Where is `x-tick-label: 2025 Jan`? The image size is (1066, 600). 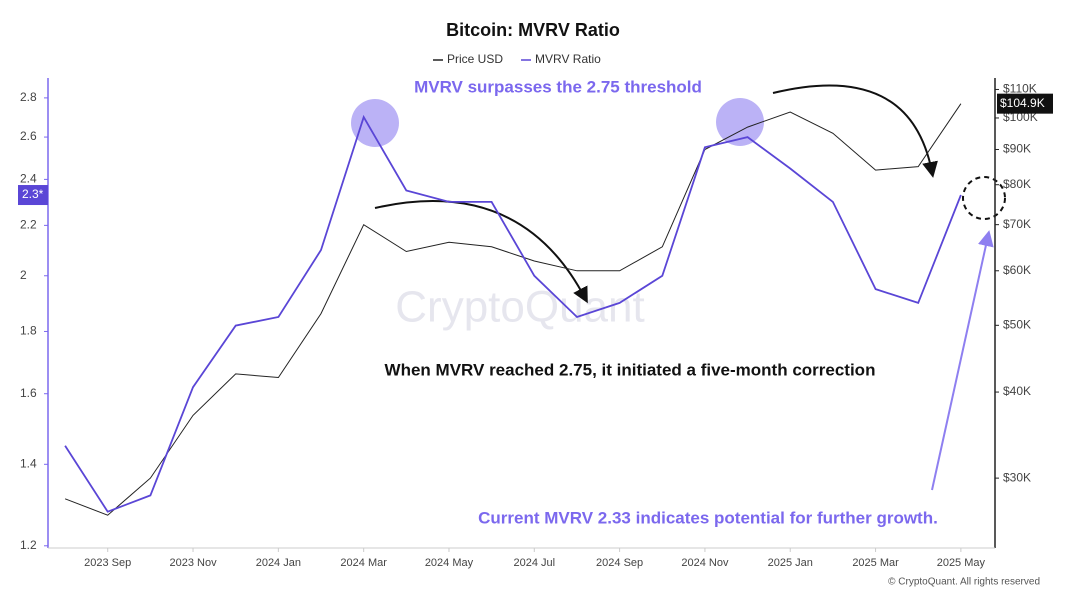
x-tick-label: 2025 Jan is located at coordinates (790, 563).